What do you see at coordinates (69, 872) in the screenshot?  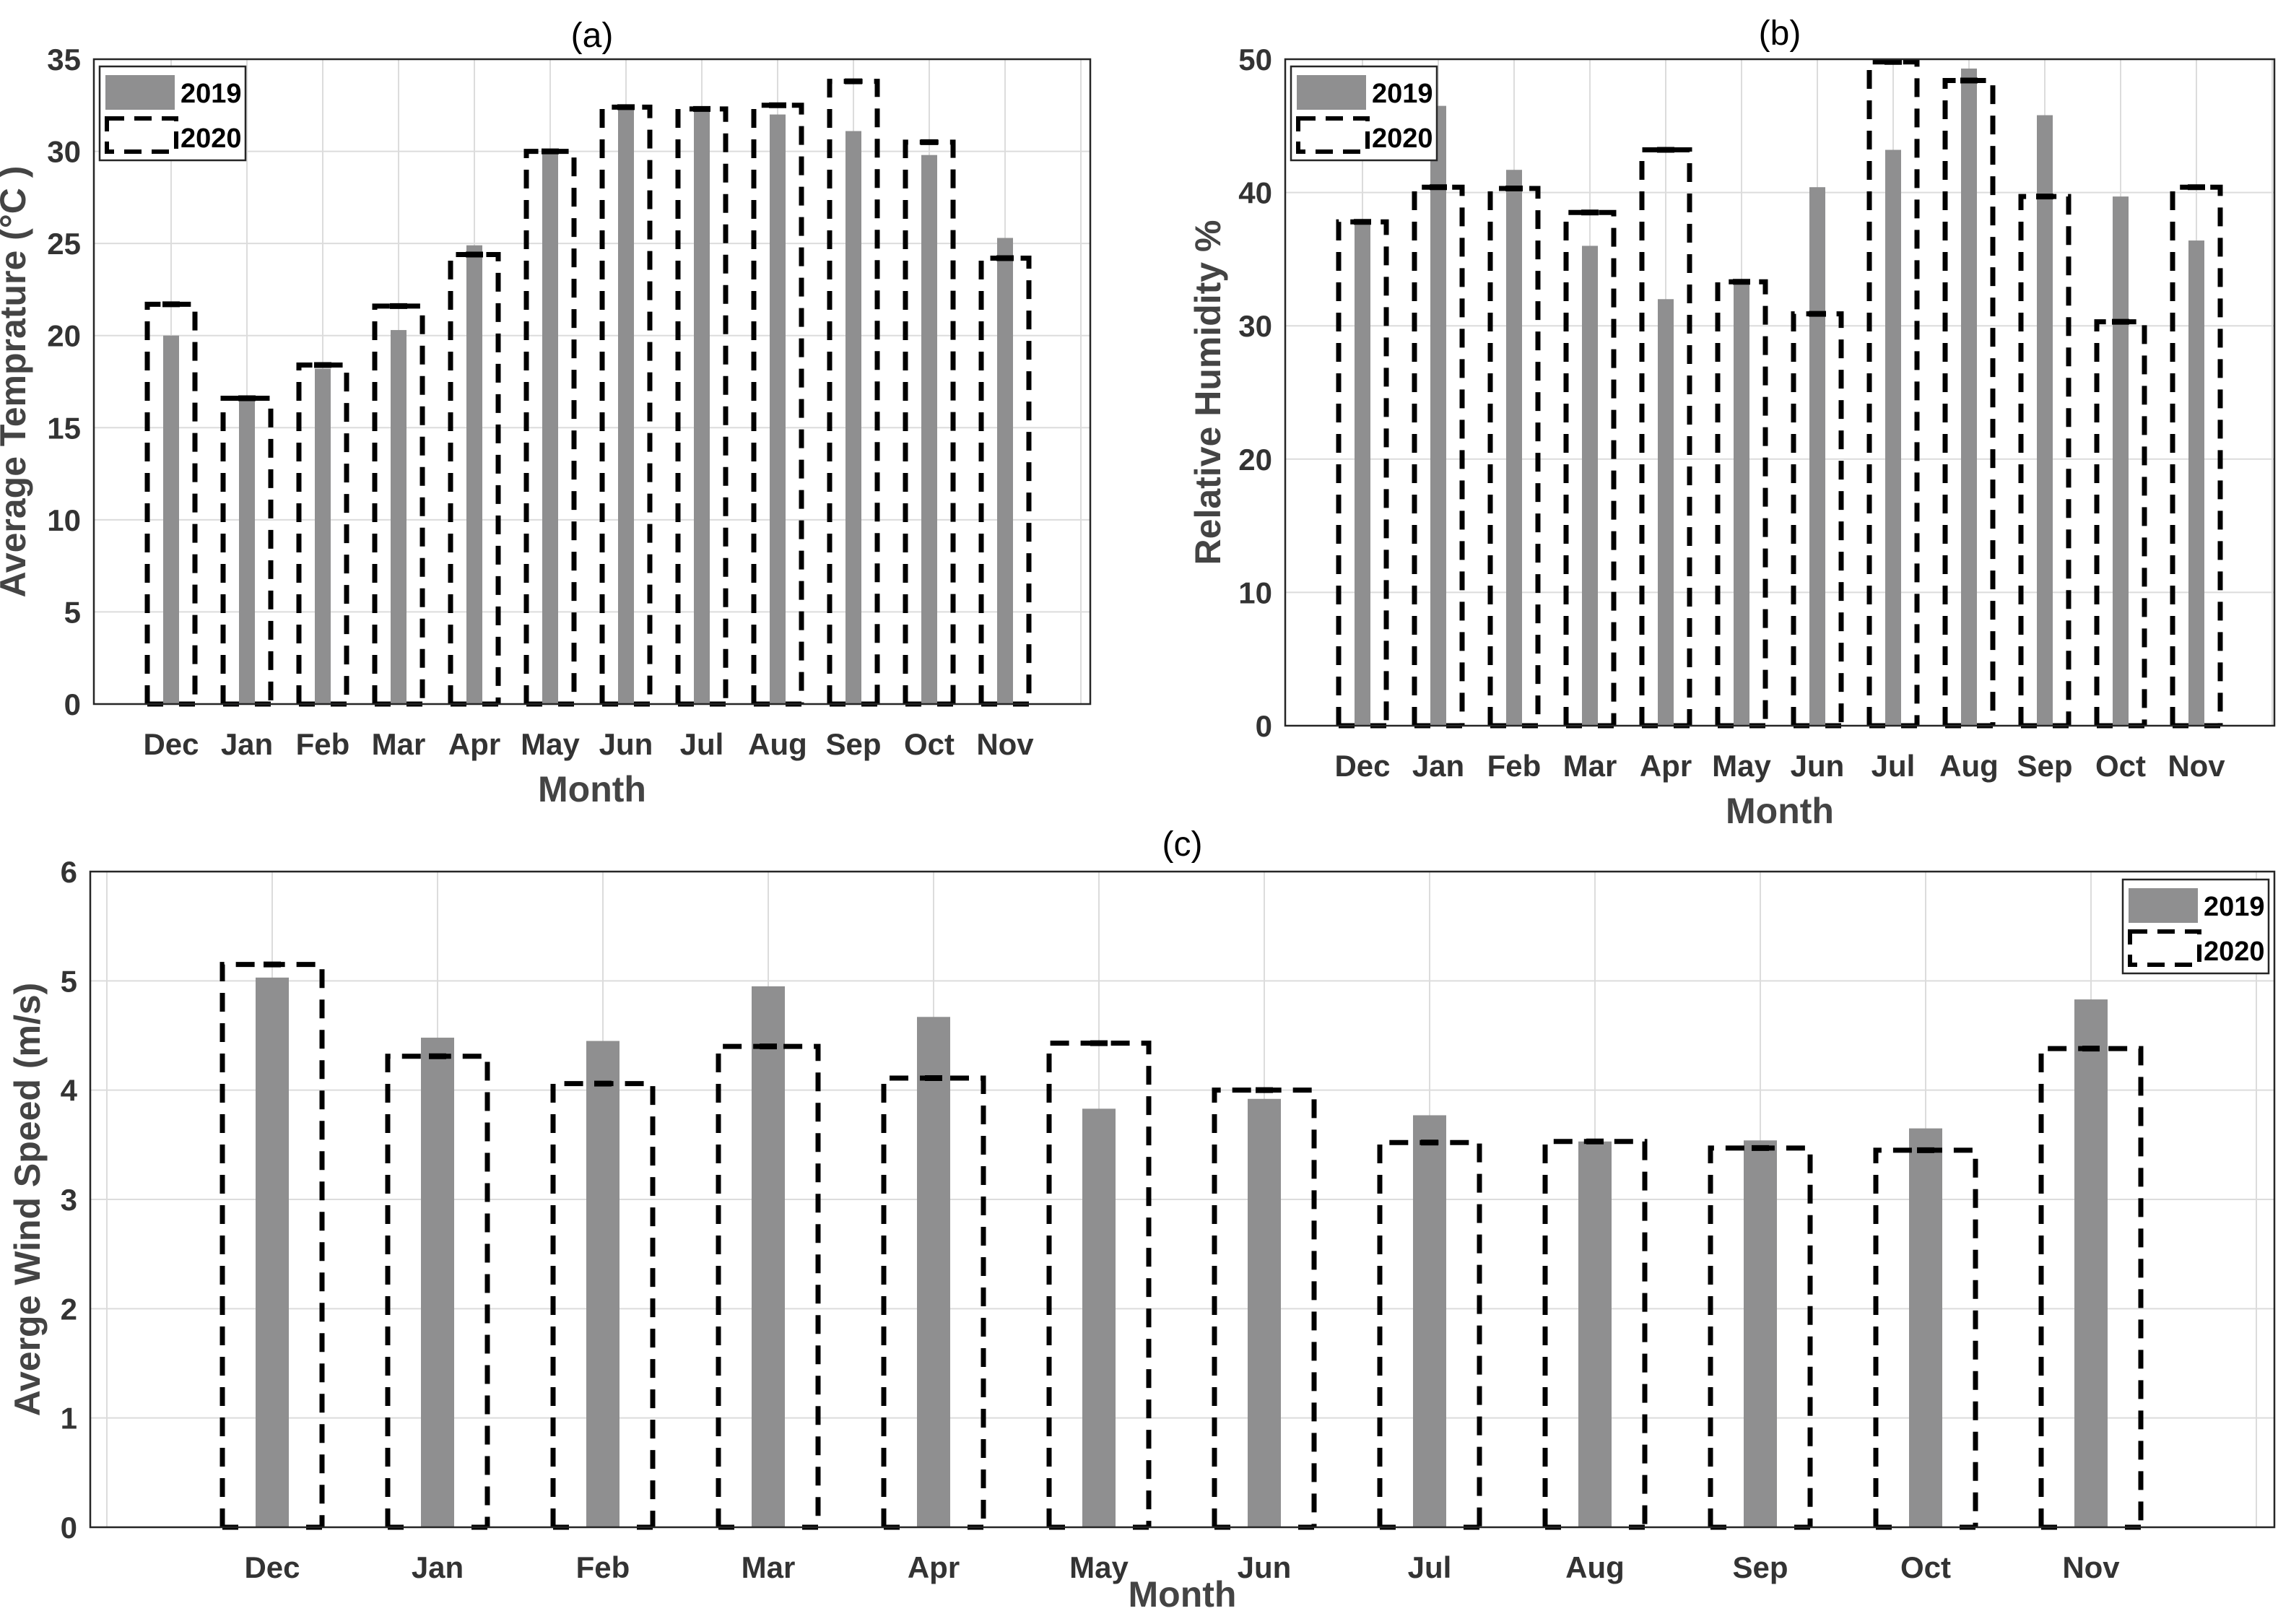 I see `y-tick-label: 6` at bounding box center [69, 872].